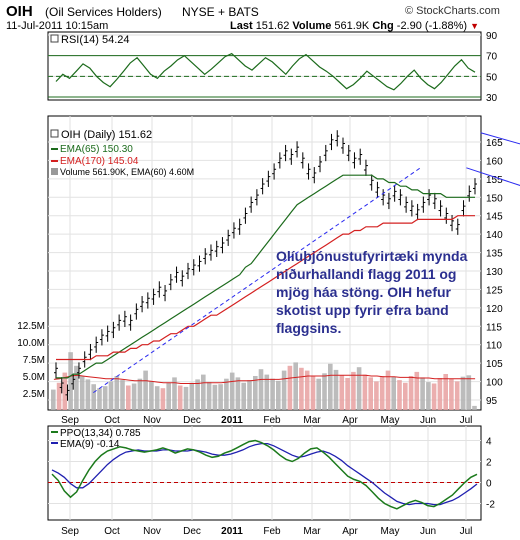  What do you see at coordinates (494, 290) in the screenshot?
I see `price-tick-label: 125` at bounding box center [494, 290].